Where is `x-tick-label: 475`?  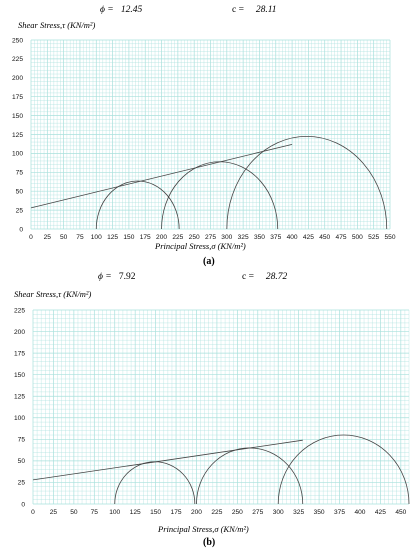
x-tick-label: 475 is located at coordinates (341, 237).